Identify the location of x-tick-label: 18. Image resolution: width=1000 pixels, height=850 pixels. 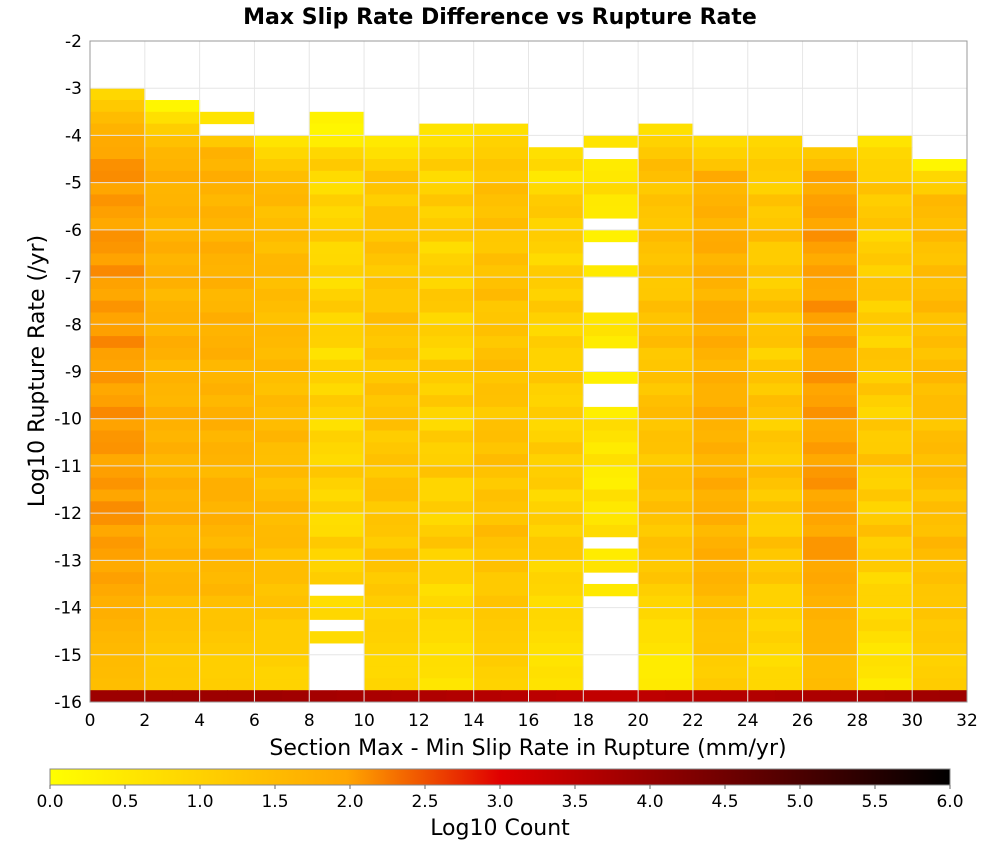
(583, 721).